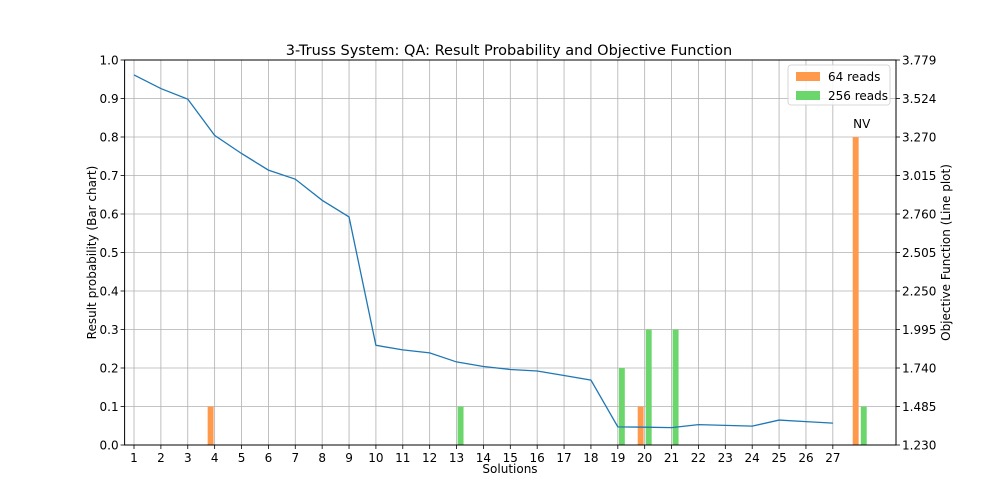  Describe the element at coordinates (832, 458) in the screenshot. I see `x-tick-label: 27` at that location.